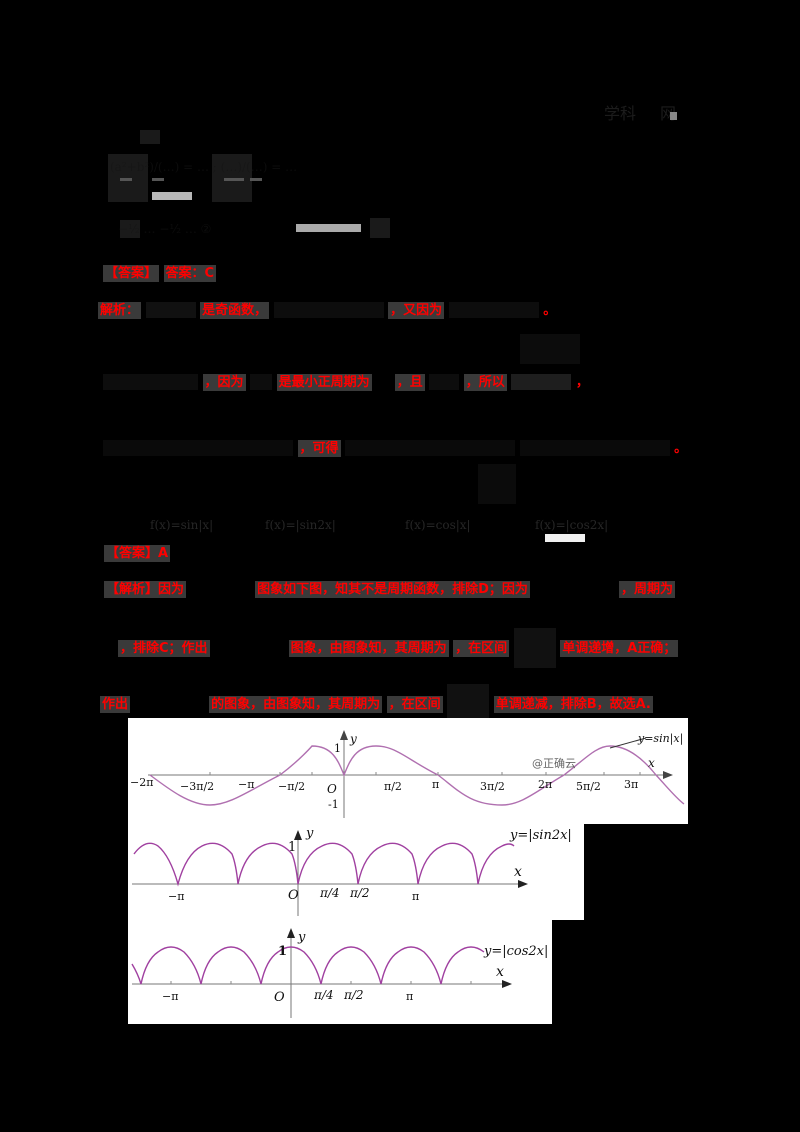 The width and height of the screenshot is (800, 1132). Describe the element at coordinates (541, 835) in the screenshot. I see `curve-label: y=|sin2x|` at that location.